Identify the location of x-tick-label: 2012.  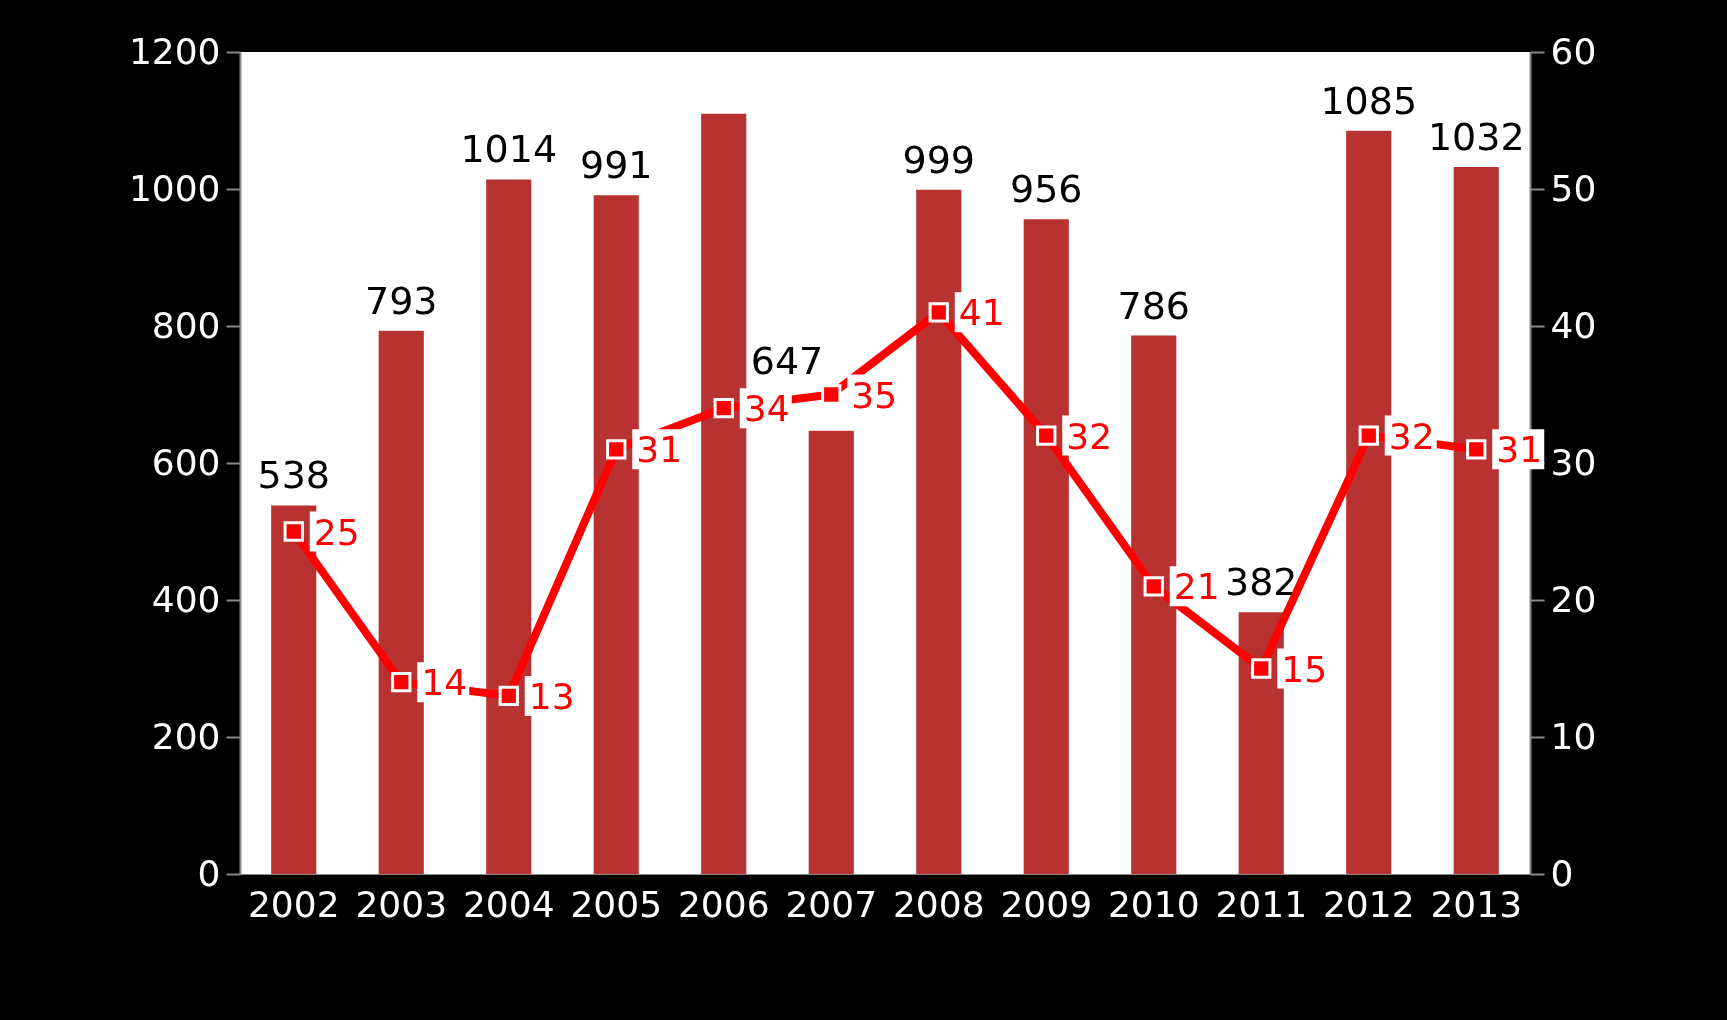
(1368, 904).